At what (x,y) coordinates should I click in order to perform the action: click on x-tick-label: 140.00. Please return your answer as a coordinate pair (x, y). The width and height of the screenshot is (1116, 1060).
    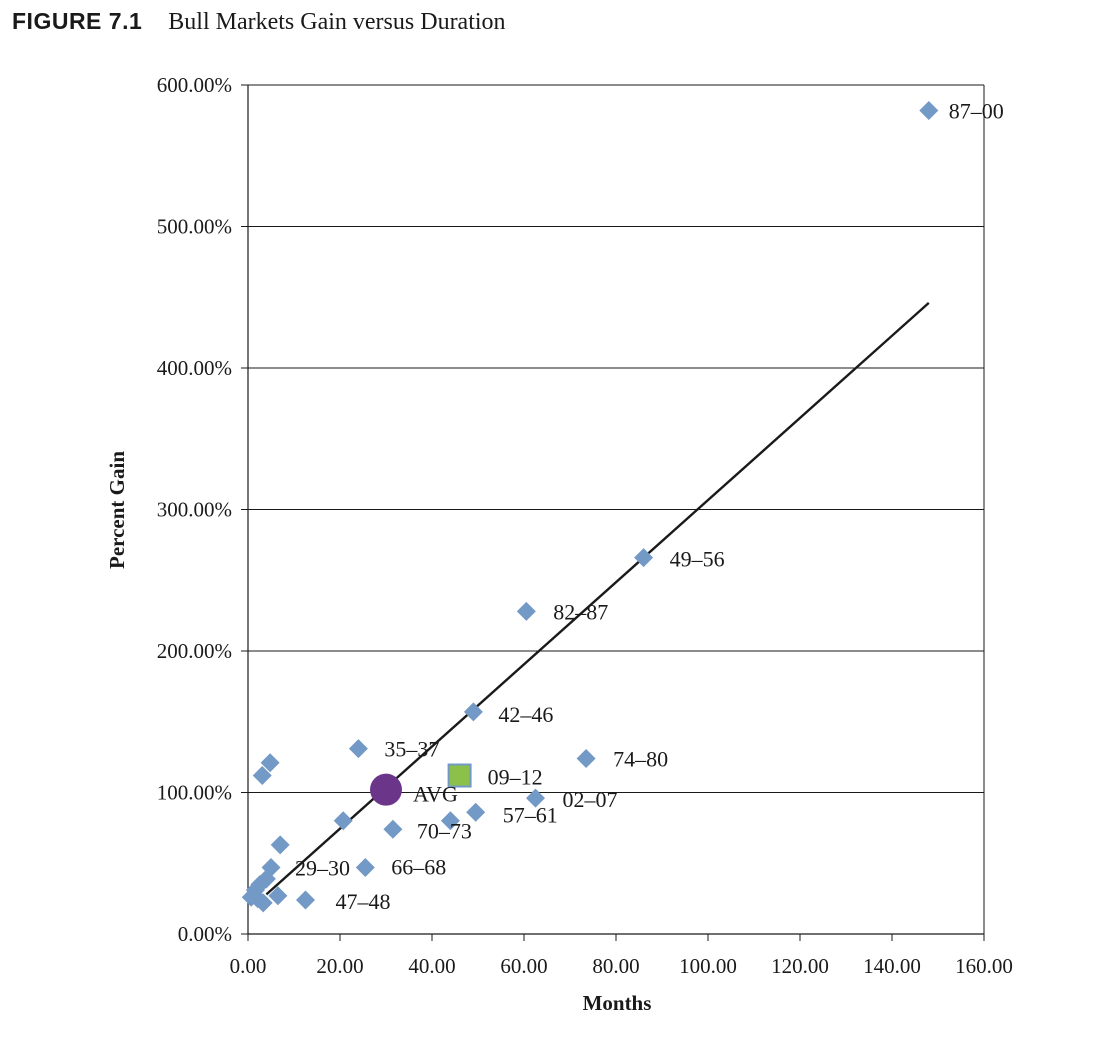
    Looking at the image, I should click on (892, 966).